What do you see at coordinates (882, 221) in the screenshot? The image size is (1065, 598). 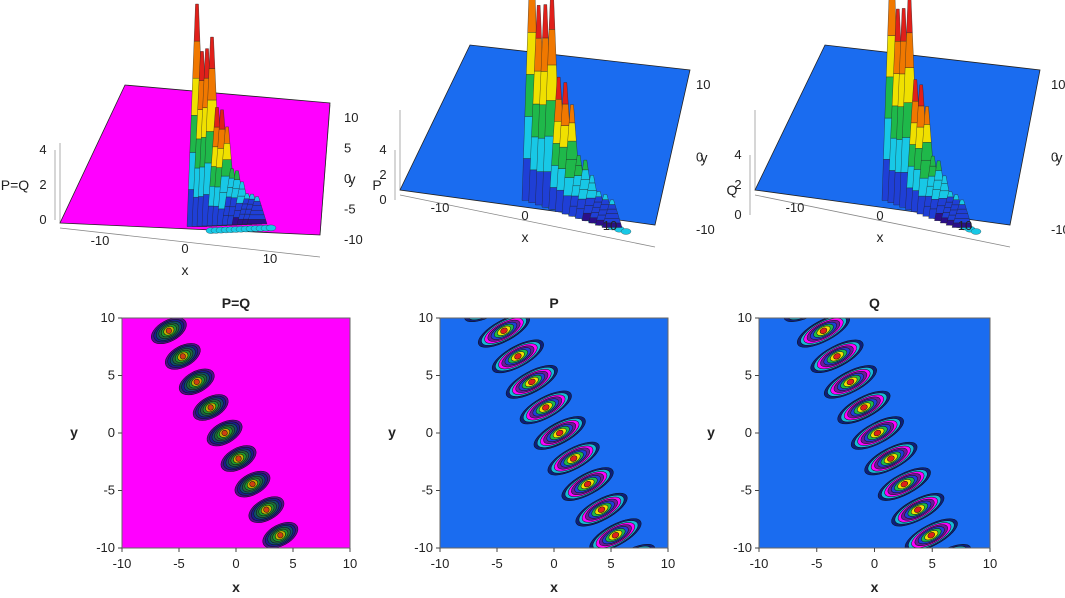 I see `box-edge` at bounding box center [882, 221].